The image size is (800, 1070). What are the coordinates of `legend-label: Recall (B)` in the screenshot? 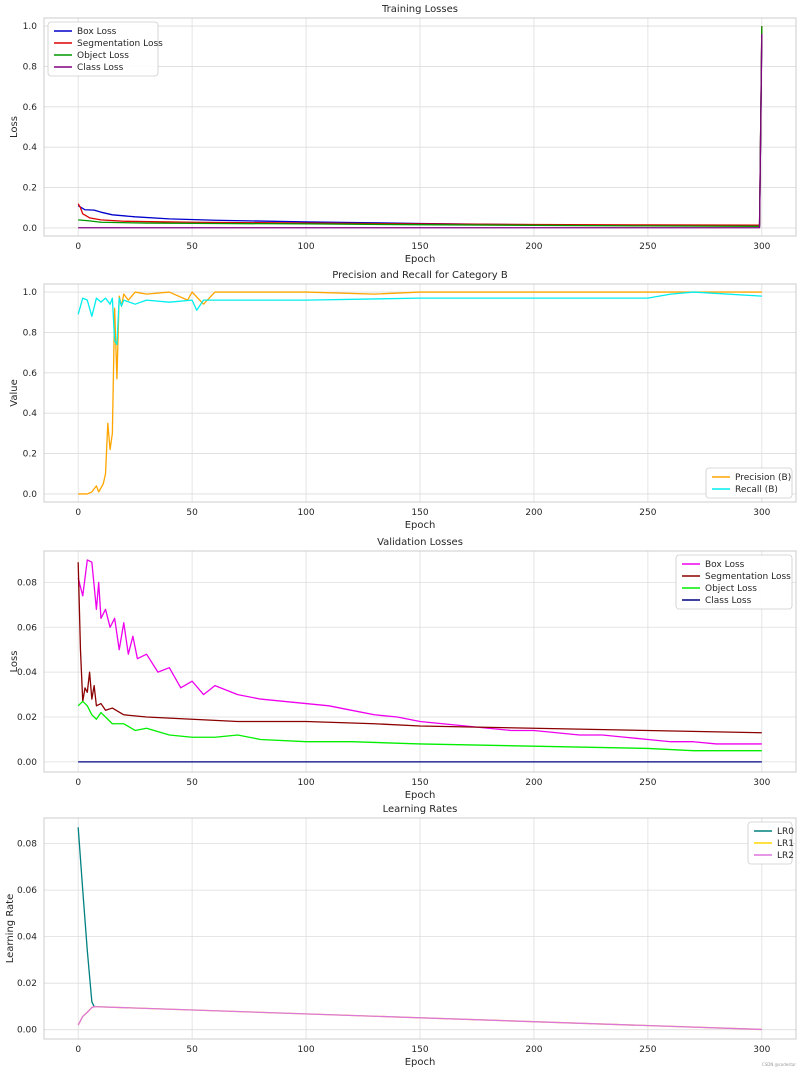 It's located at (756, 490).